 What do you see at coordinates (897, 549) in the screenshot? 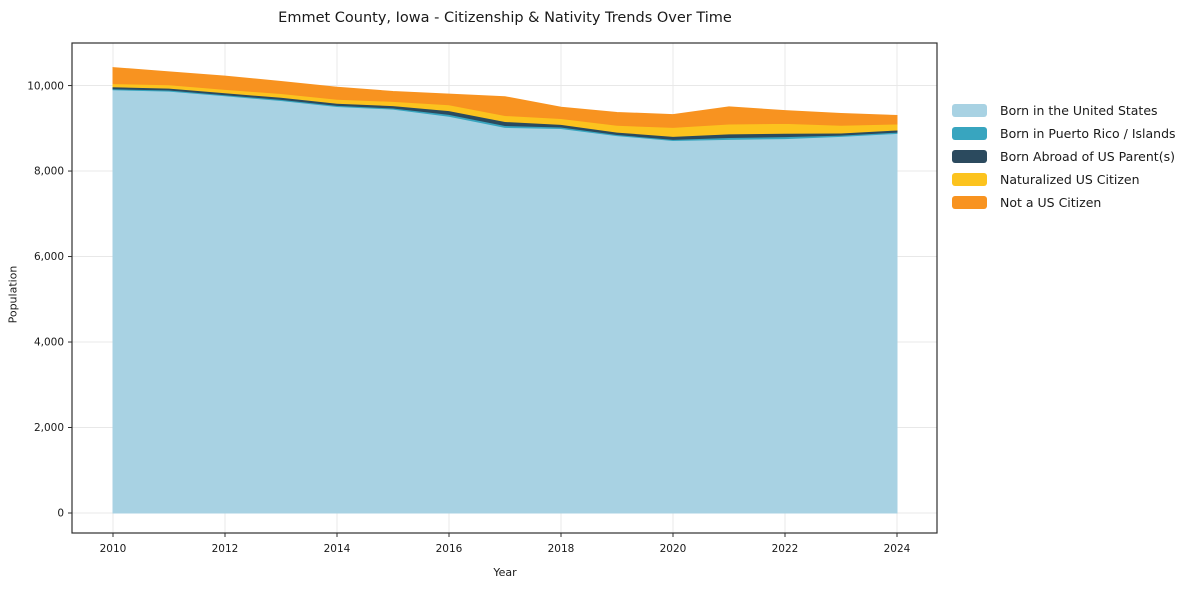
I see `x-tick-label: 2024` at bounding box center [897, 549].